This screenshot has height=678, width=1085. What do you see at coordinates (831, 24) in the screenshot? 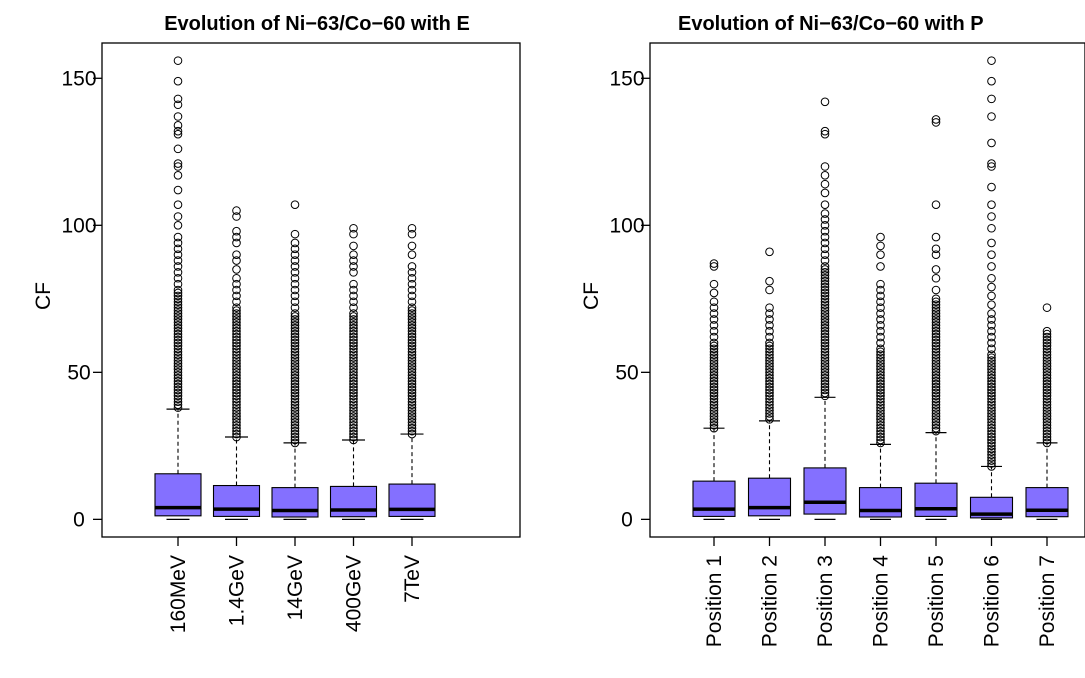
I see `chart-title: Evolution of Ni−63/Co−60 with P` at bounding box center [831, 24].